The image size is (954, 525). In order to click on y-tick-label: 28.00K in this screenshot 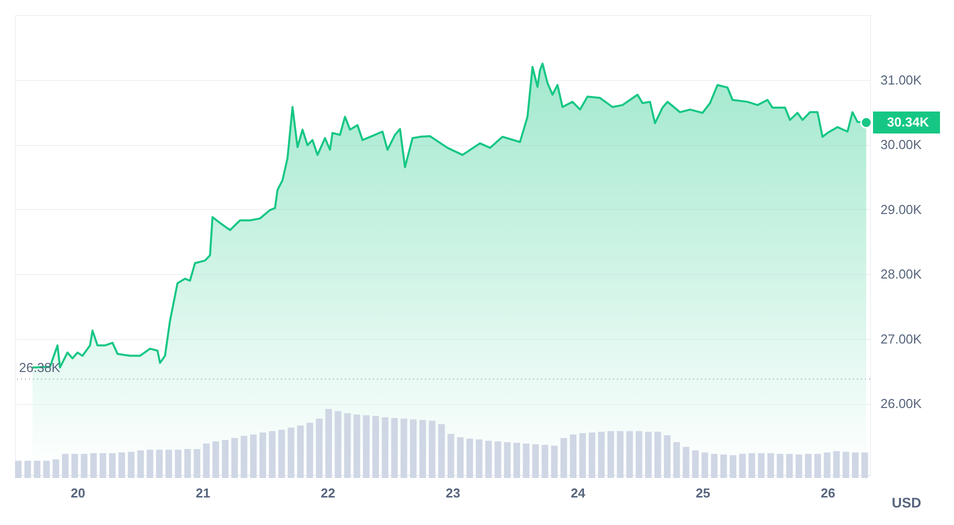, I will do `click(901, 274)`.